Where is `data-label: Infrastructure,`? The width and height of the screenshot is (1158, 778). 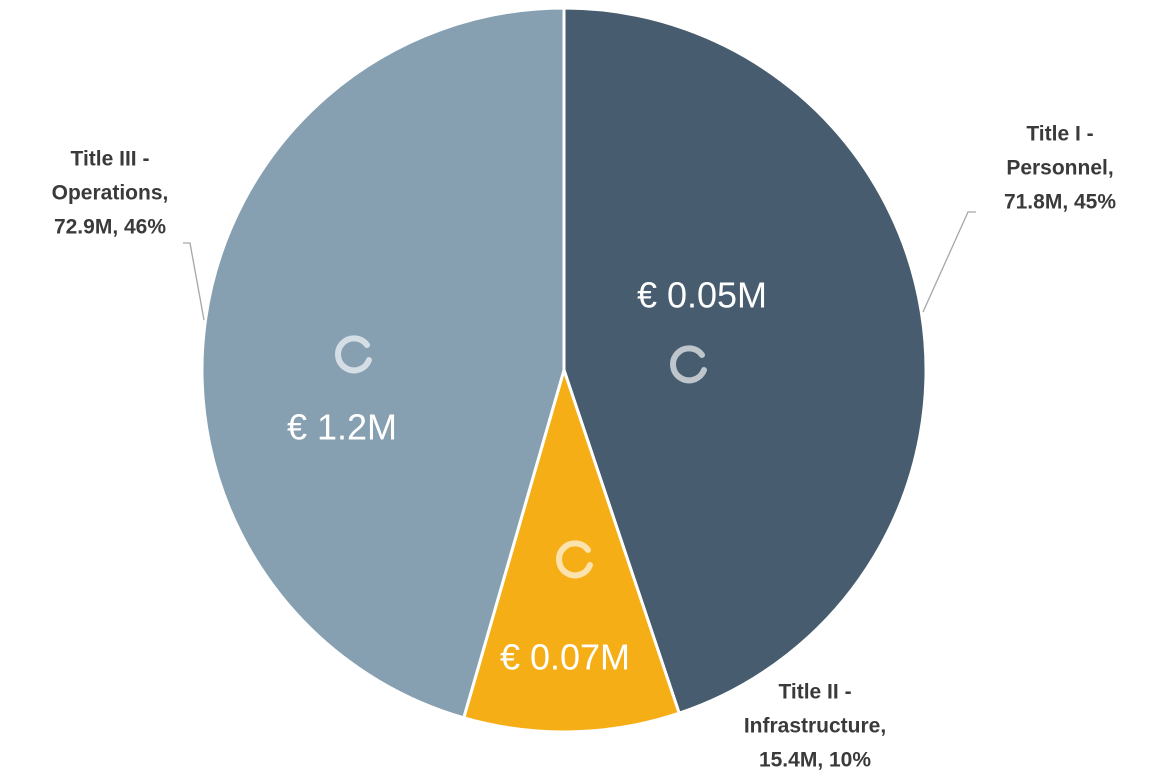 data-label: Infrastructure, is located at coordinates (815, 726).